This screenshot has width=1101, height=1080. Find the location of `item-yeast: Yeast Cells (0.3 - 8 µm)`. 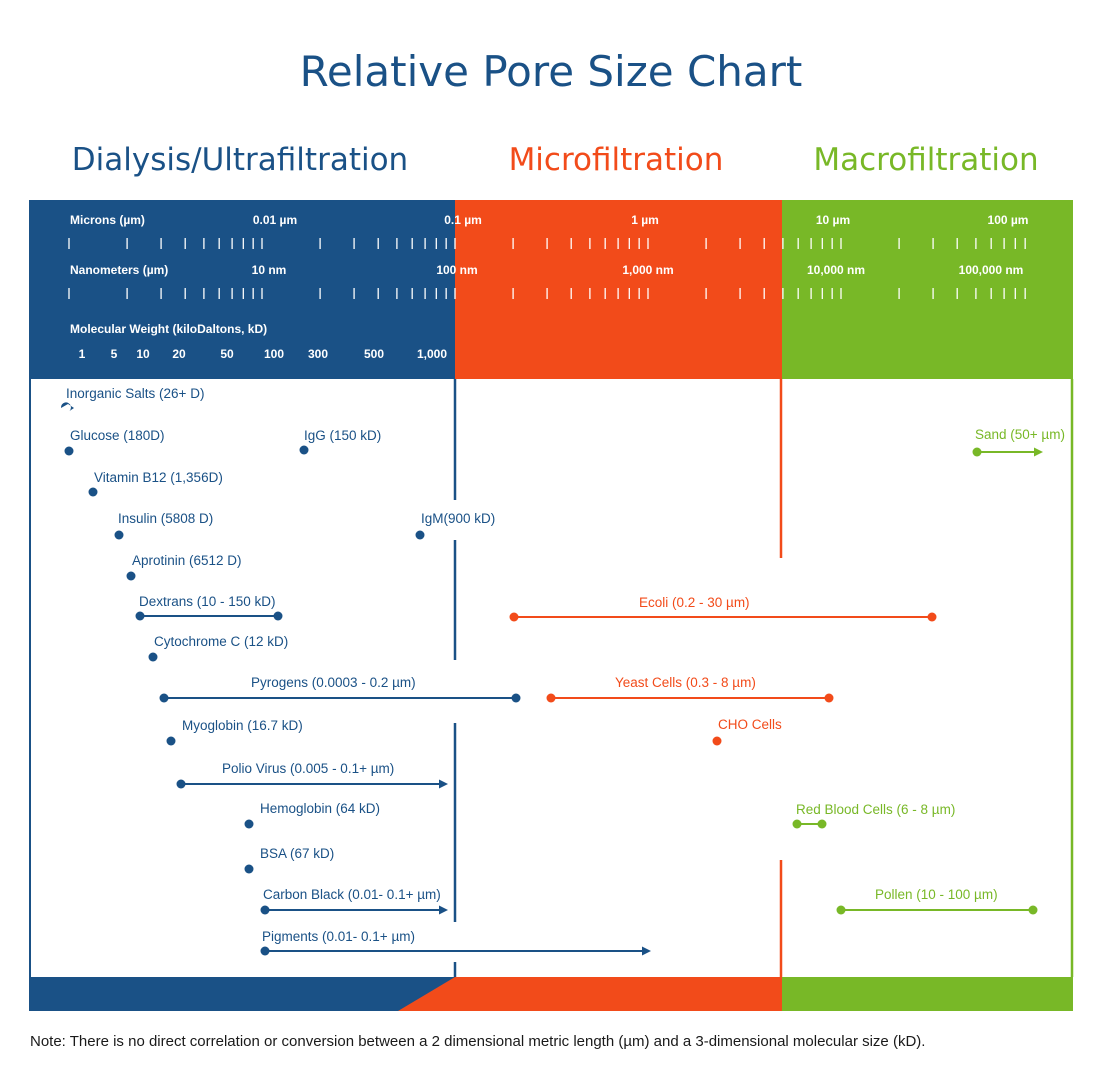

item-yeast: Yeast Cells (0.3 - 8 µm) is located at coordinates (690, 689).